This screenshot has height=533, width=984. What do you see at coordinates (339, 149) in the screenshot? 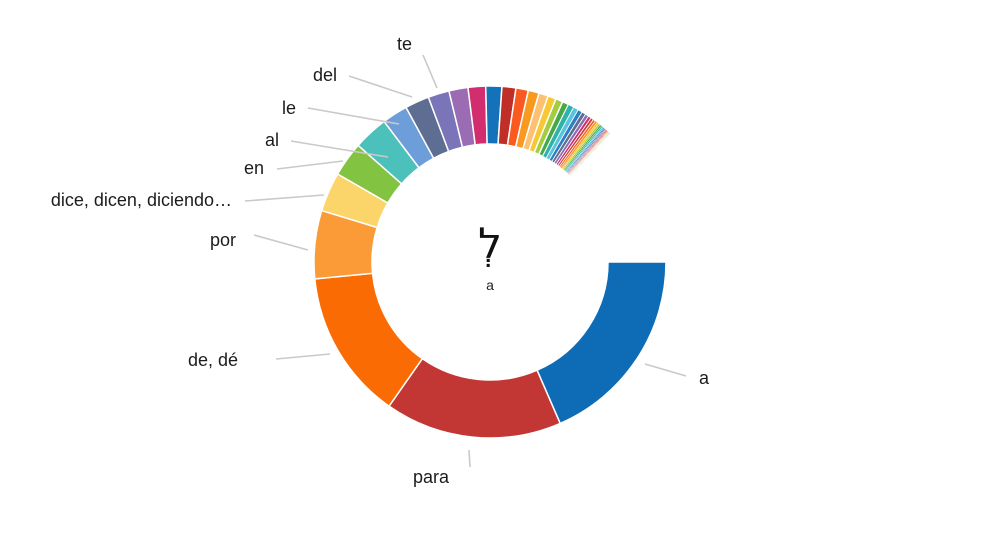
I see `leader-line-al` at bounding box center [339, 149].